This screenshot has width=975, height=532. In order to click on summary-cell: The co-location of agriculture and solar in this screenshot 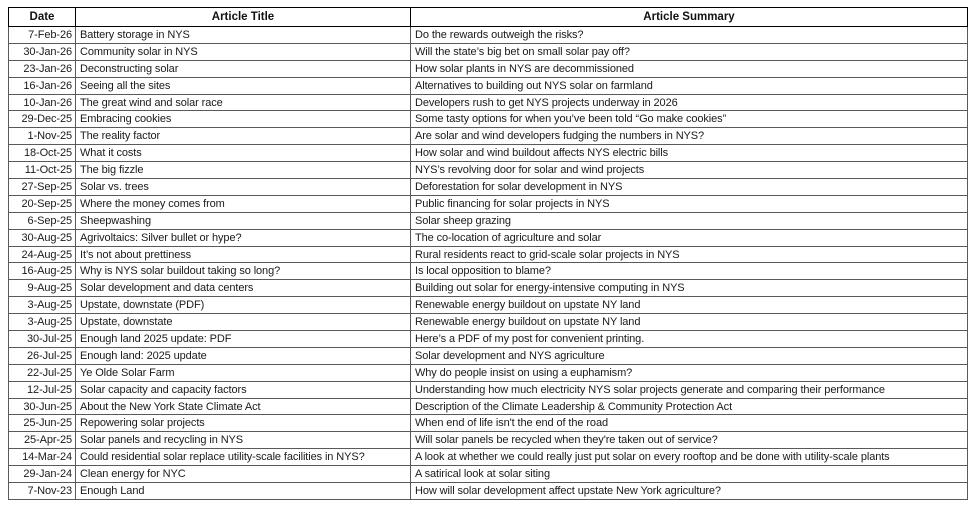, I will do `click(689, 237)`.